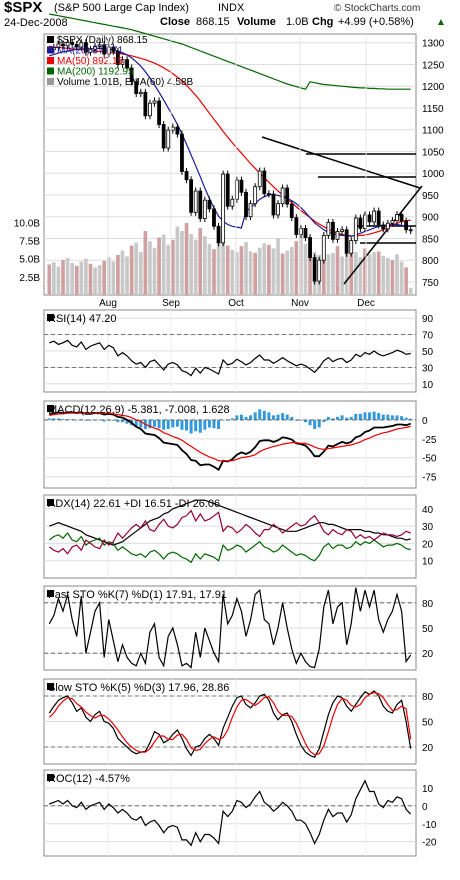  What do you see at coordinates (430, 218) in the screenshot?
I see `price-axis-tick-label: 900` at bounding box center [430, 218].